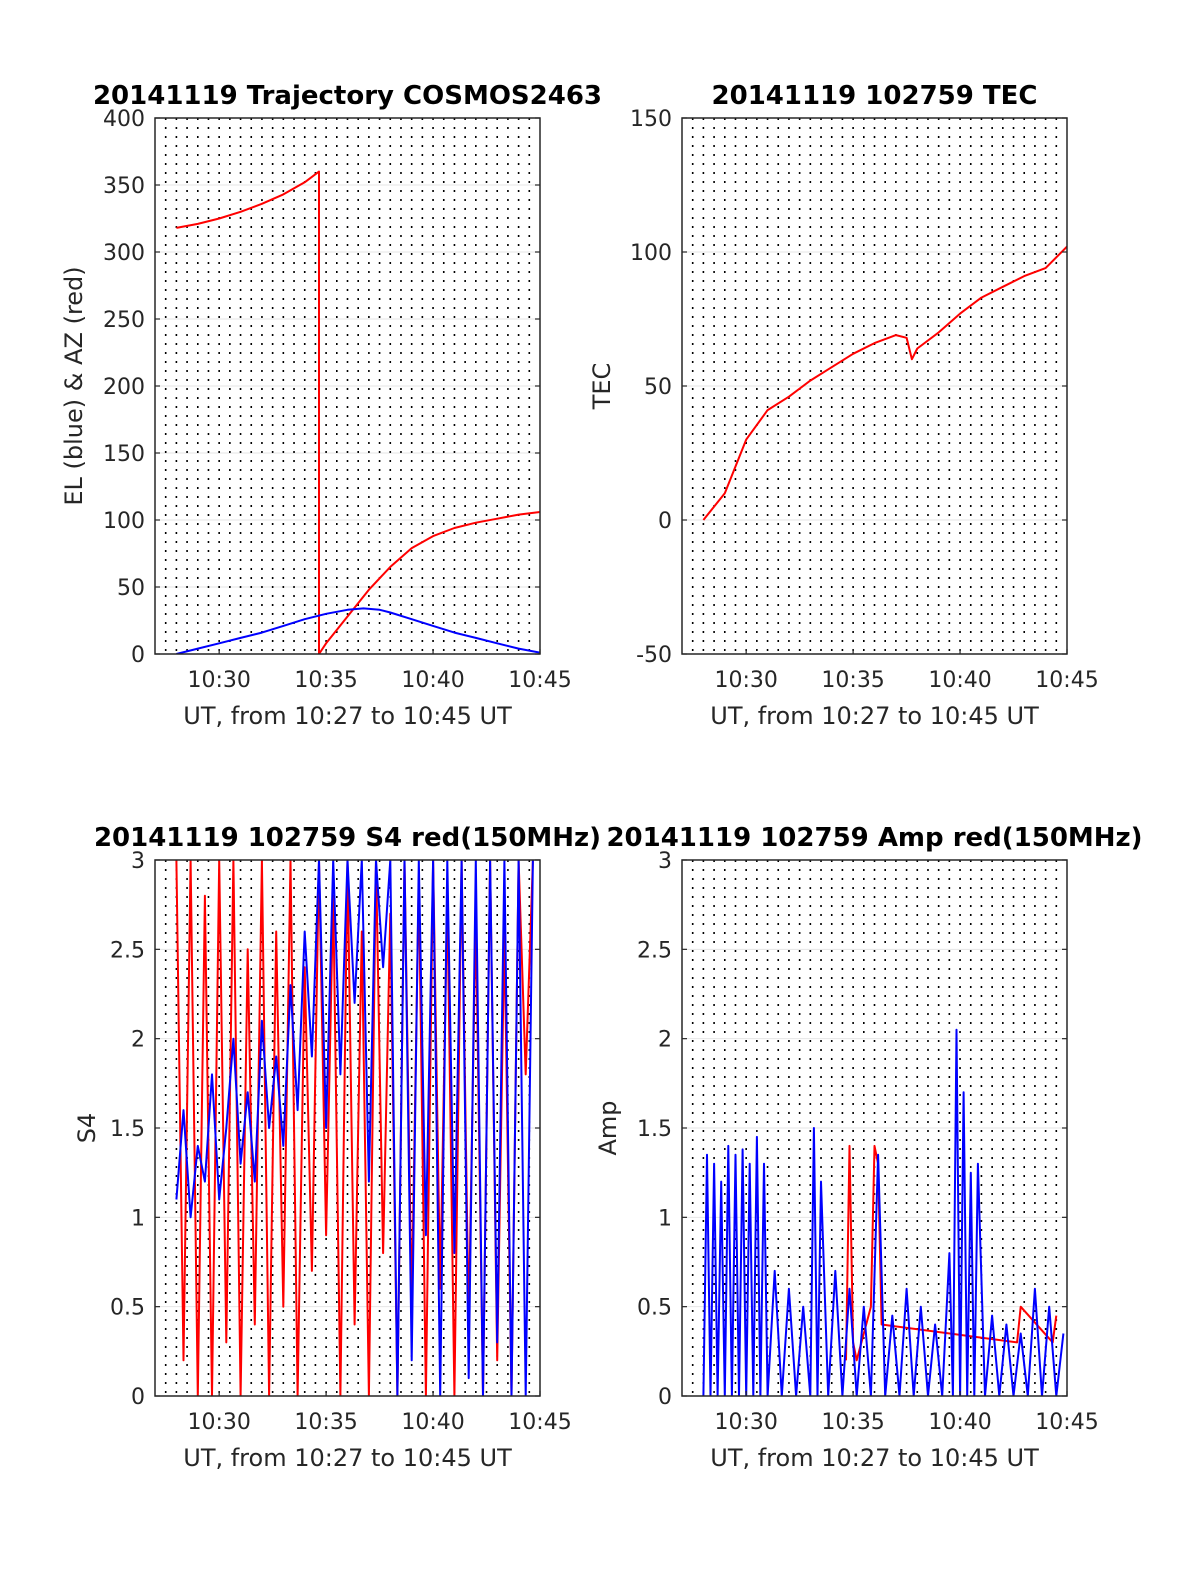 Image resolution: width=1200 pixels, height=1575 pixels. Describe the element at coordinates (124, 119) in the screenshot. I see `y-tick-label: 400` at that location.